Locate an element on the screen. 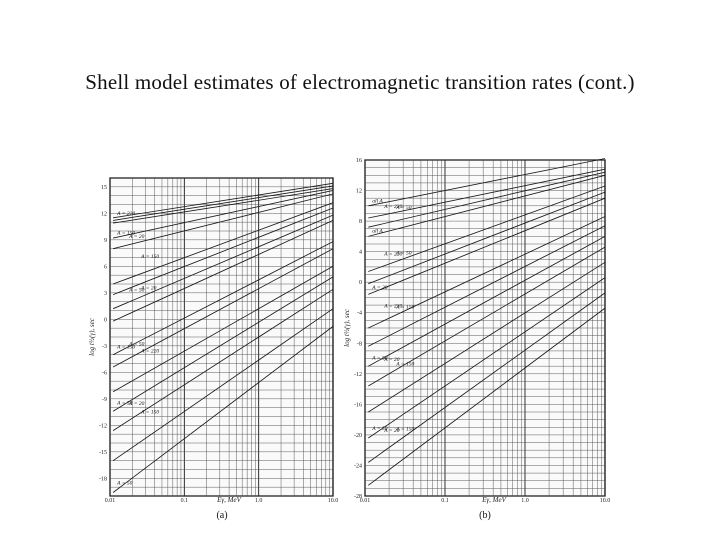  y-tick-label: 3 is located at coordinates (105, 294).